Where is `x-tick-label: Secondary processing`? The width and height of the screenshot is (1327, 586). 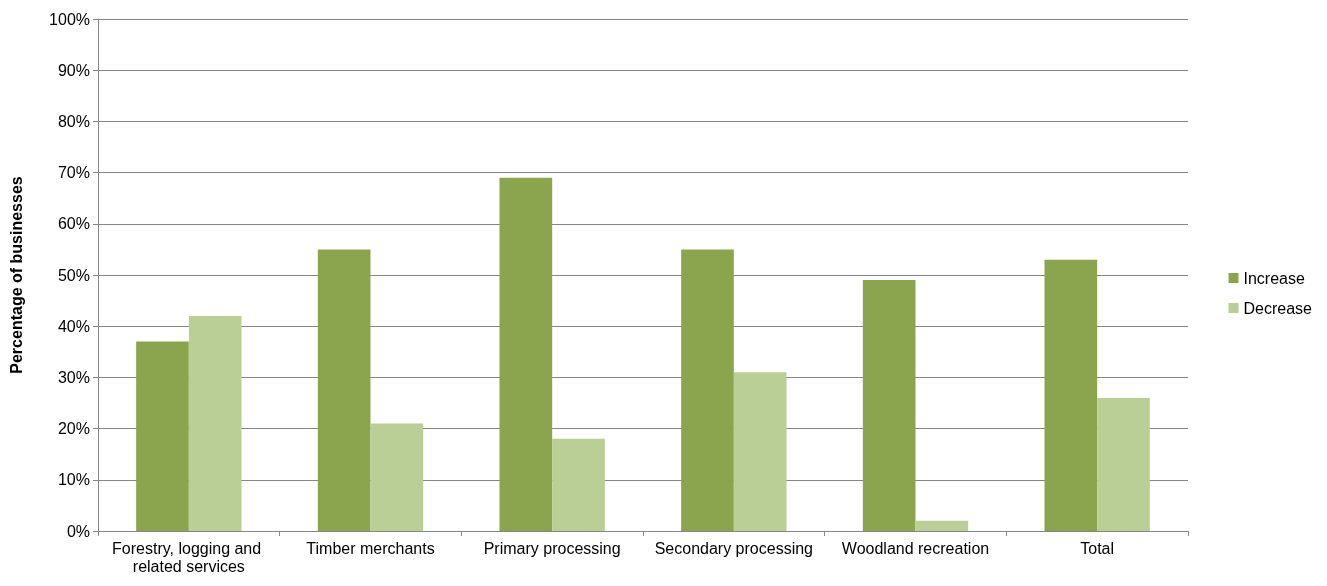 x-tick-label: Secondary processing is located at coordinates (733, 548).